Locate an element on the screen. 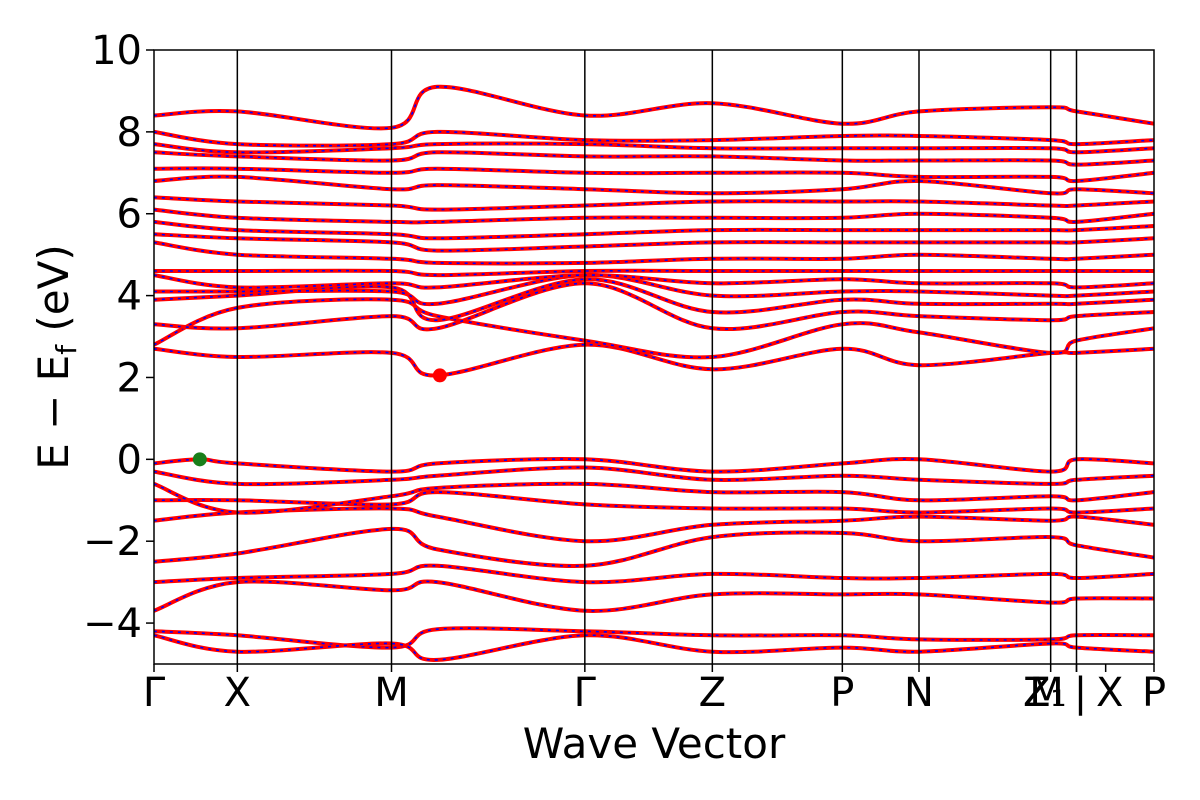  y-tick-label: 4 is located at coordinates (129, 297).